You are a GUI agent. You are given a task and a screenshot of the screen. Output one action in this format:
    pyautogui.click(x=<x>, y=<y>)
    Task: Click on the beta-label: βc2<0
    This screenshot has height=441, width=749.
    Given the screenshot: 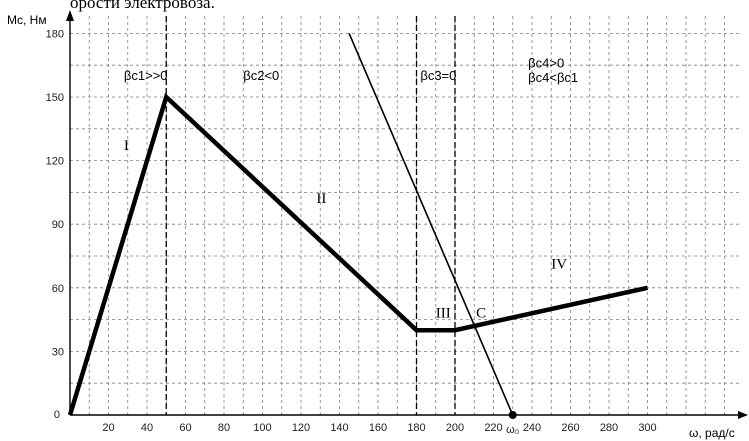 What is the action you would take?
    pyautogui.click(x=261, y=75)
    